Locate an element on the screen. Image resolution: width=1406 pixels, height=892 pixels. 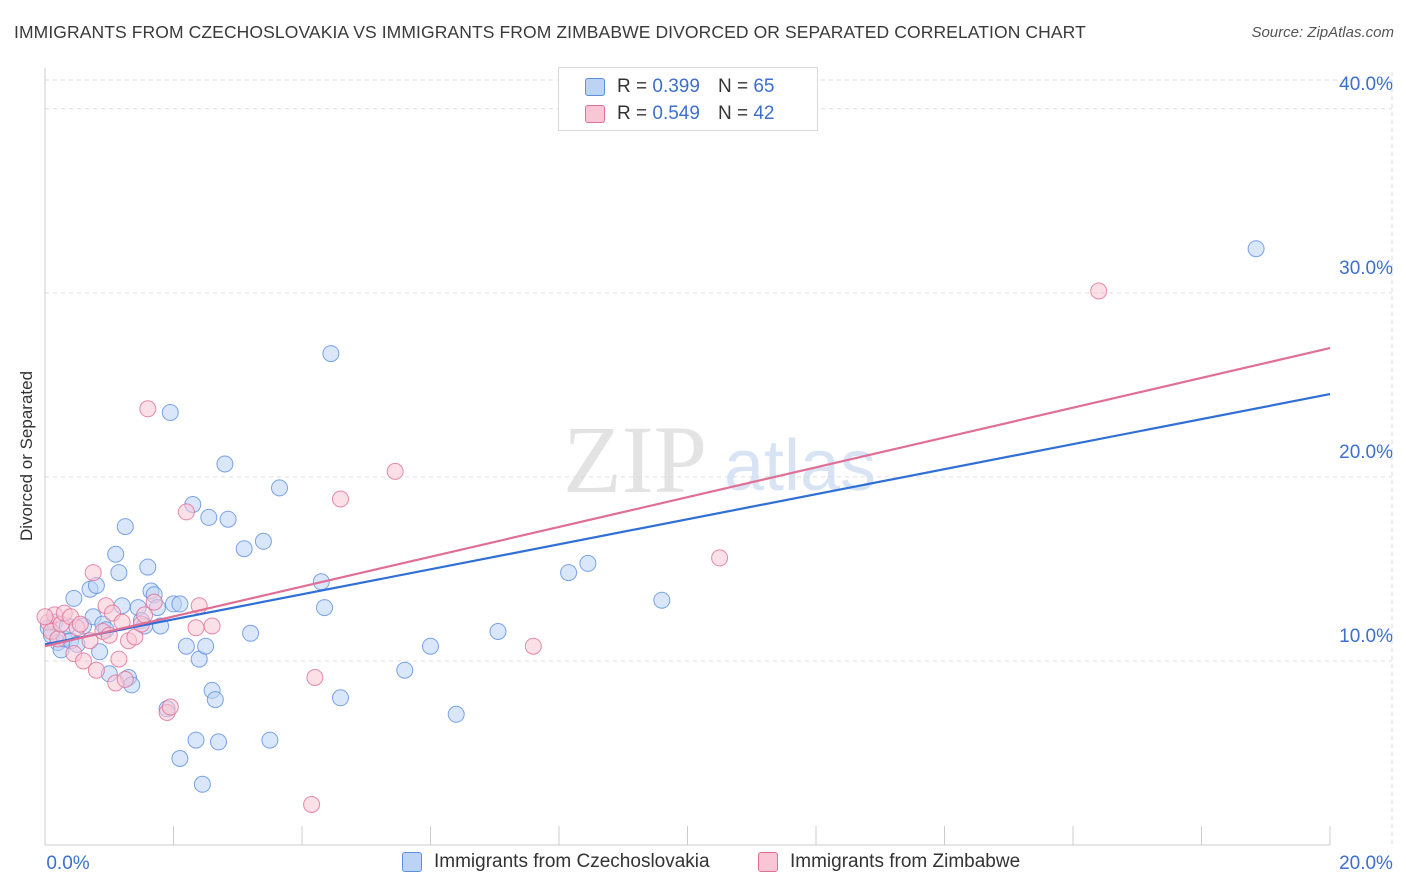
watermark: ZIP atlas is located at coordinates (719, 459).